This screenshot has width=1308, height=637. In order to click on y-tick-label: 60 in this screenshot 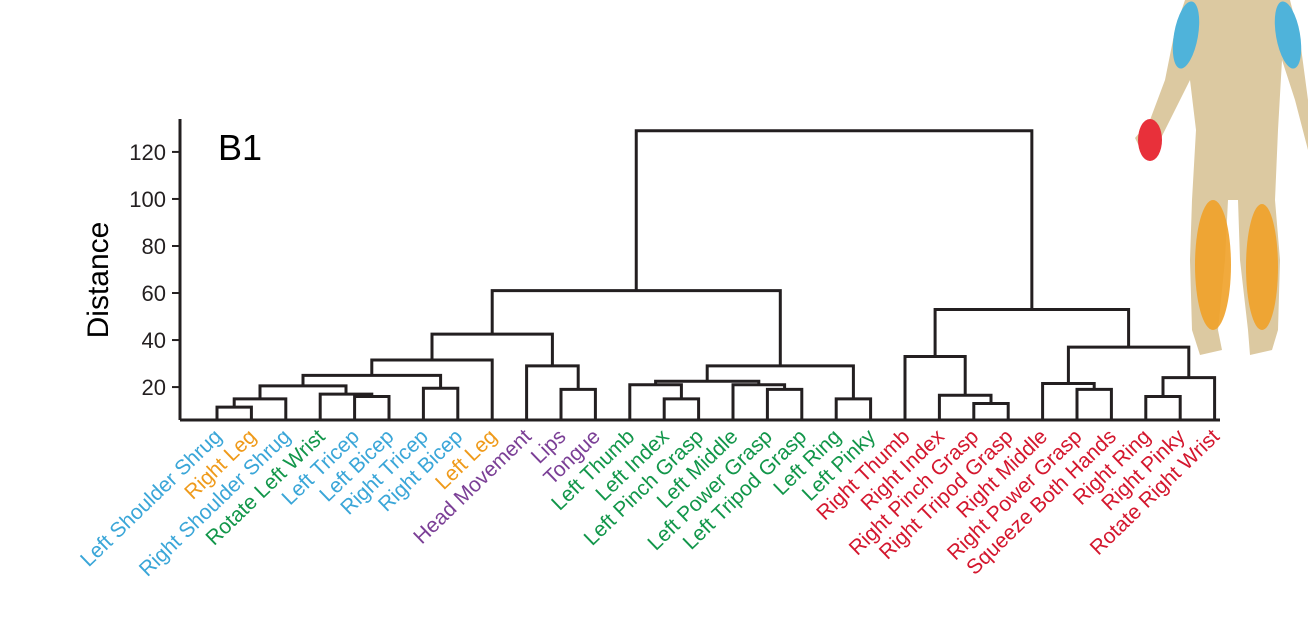, I will do `click(154, 293)`.